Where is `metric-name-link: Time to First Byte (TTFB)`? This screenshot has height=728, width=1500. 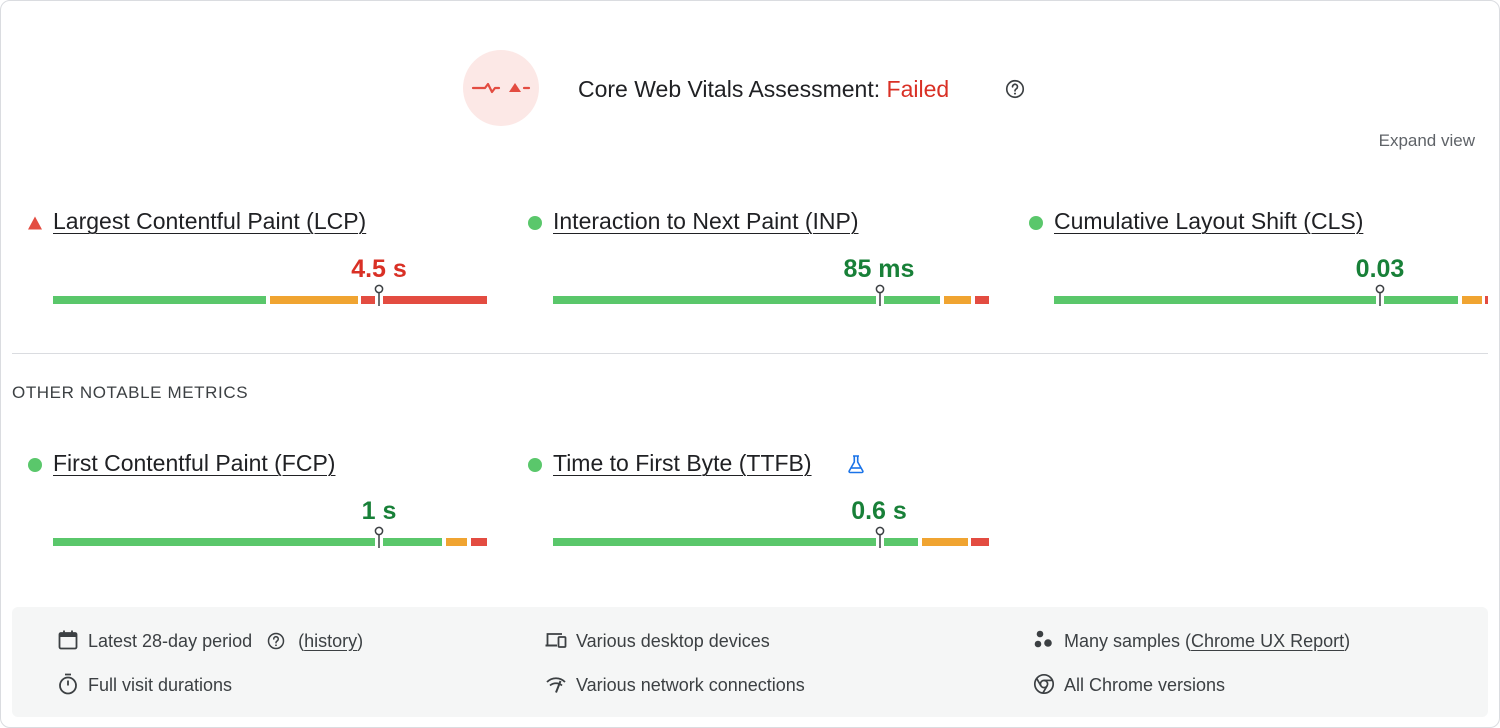 metric-name-link: Time to First Byte (TTFB) is located at coordinates (682, 463).